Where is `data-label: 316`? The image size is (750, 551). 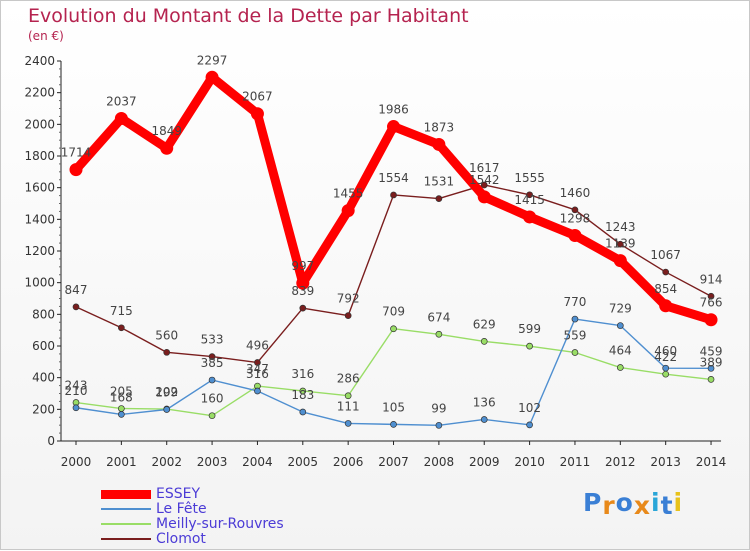 data-label: 316 is located at coordinates (302, 374).